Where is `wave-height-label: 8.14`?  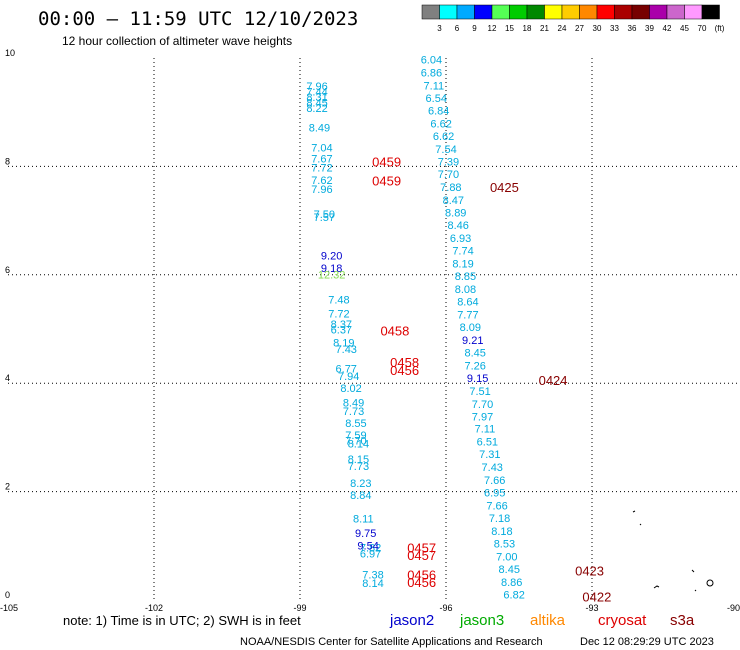 wave-height-label: 8.14 is located at coordinates (358, 444).